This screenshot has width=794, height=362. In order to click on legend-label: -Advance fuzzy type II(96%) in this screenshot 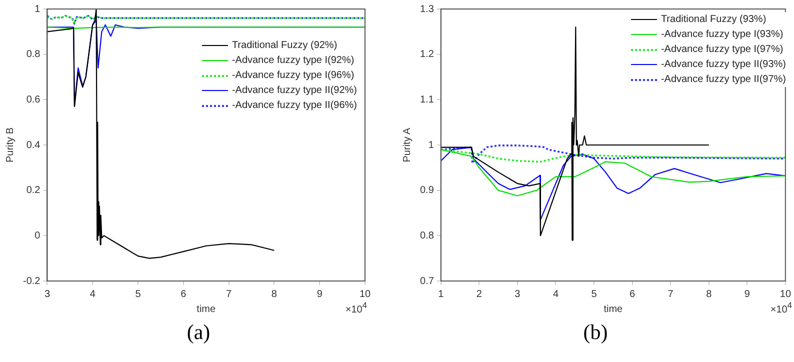, I will do `click(294, 106)`.